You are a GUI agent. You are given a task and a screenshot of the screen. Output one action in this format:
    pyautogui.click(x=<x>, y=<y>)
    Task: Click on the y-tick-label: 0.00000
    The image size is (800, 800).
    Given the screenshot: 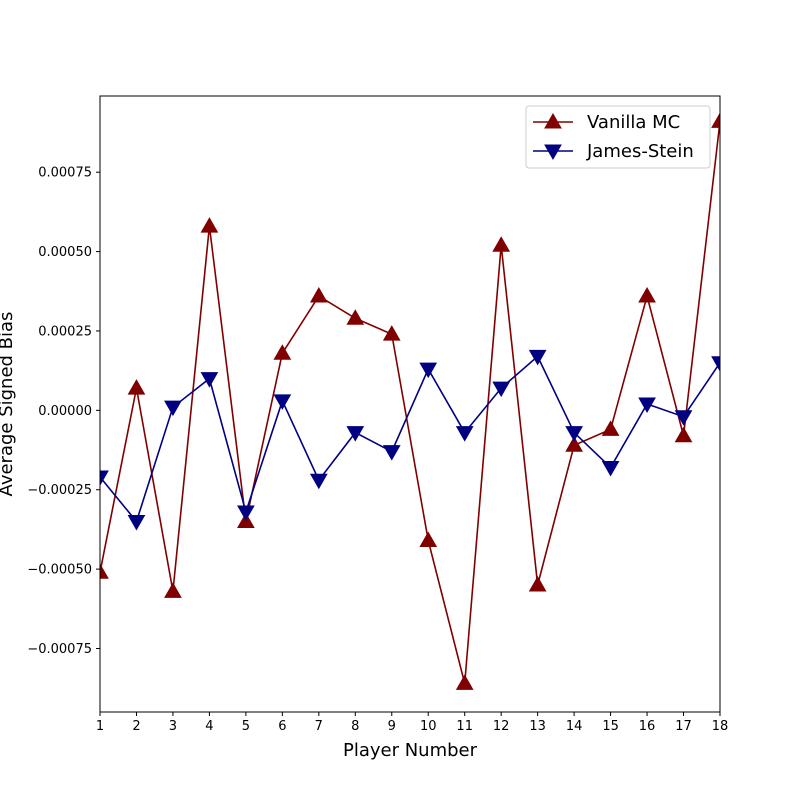 What is the action you would take?
    pyautogui.click(x=65, y=411)
    